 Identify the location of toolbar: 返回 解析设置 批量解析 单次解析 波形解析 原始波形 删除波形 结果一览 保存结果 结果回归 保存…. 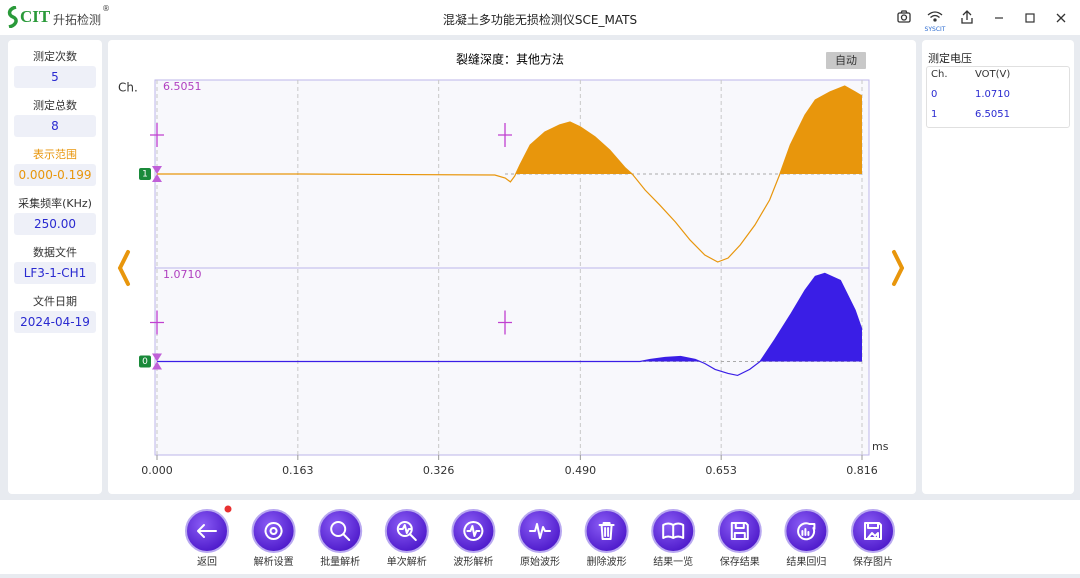
(540, 537).